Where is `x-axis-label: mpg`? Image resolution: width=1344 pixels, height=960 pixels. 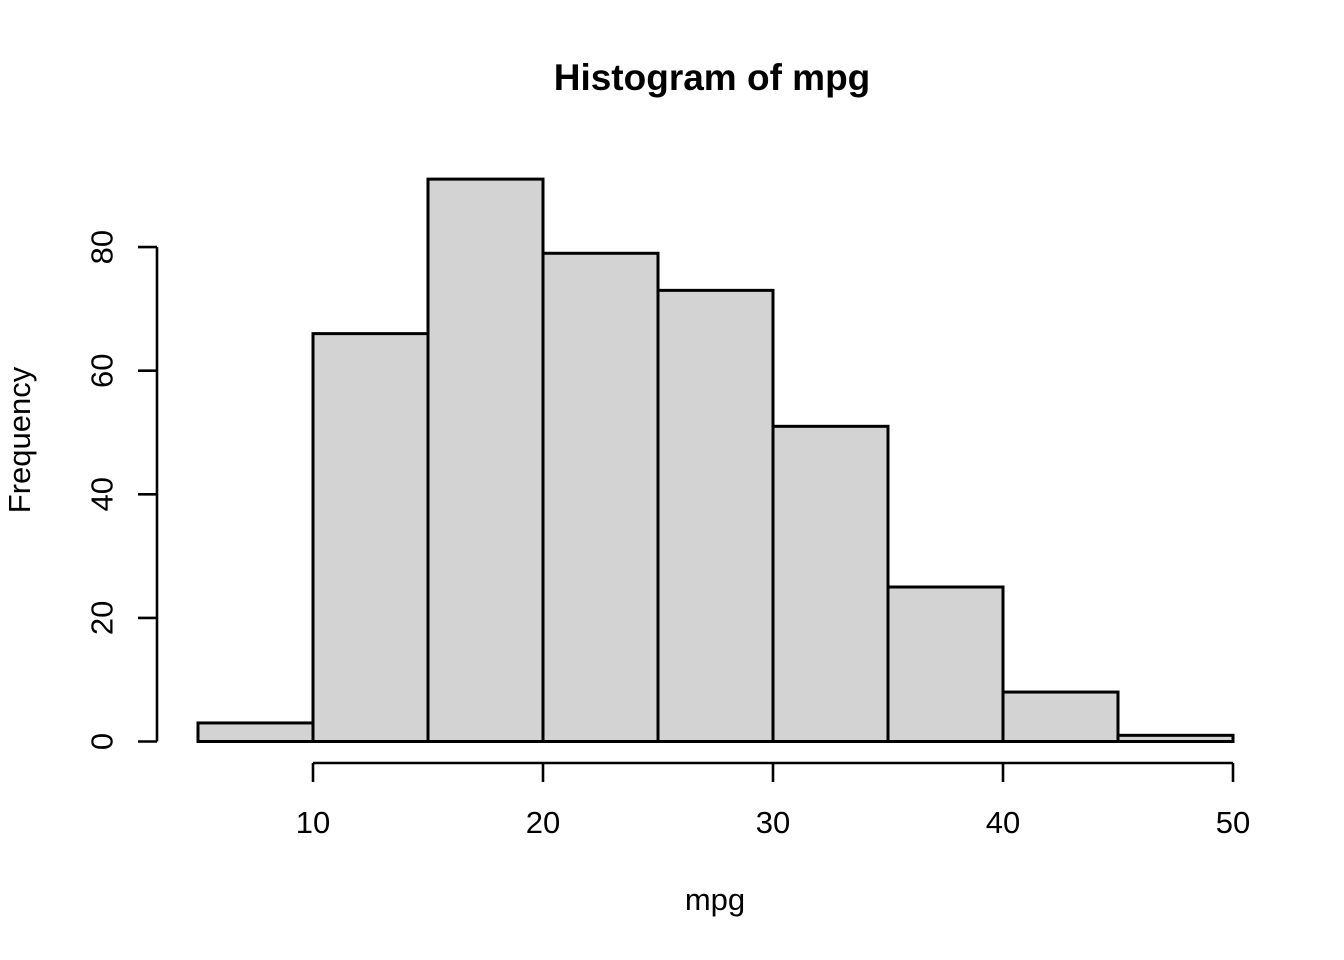
x-axis-label: mpg is located at coordinates (715, 899).